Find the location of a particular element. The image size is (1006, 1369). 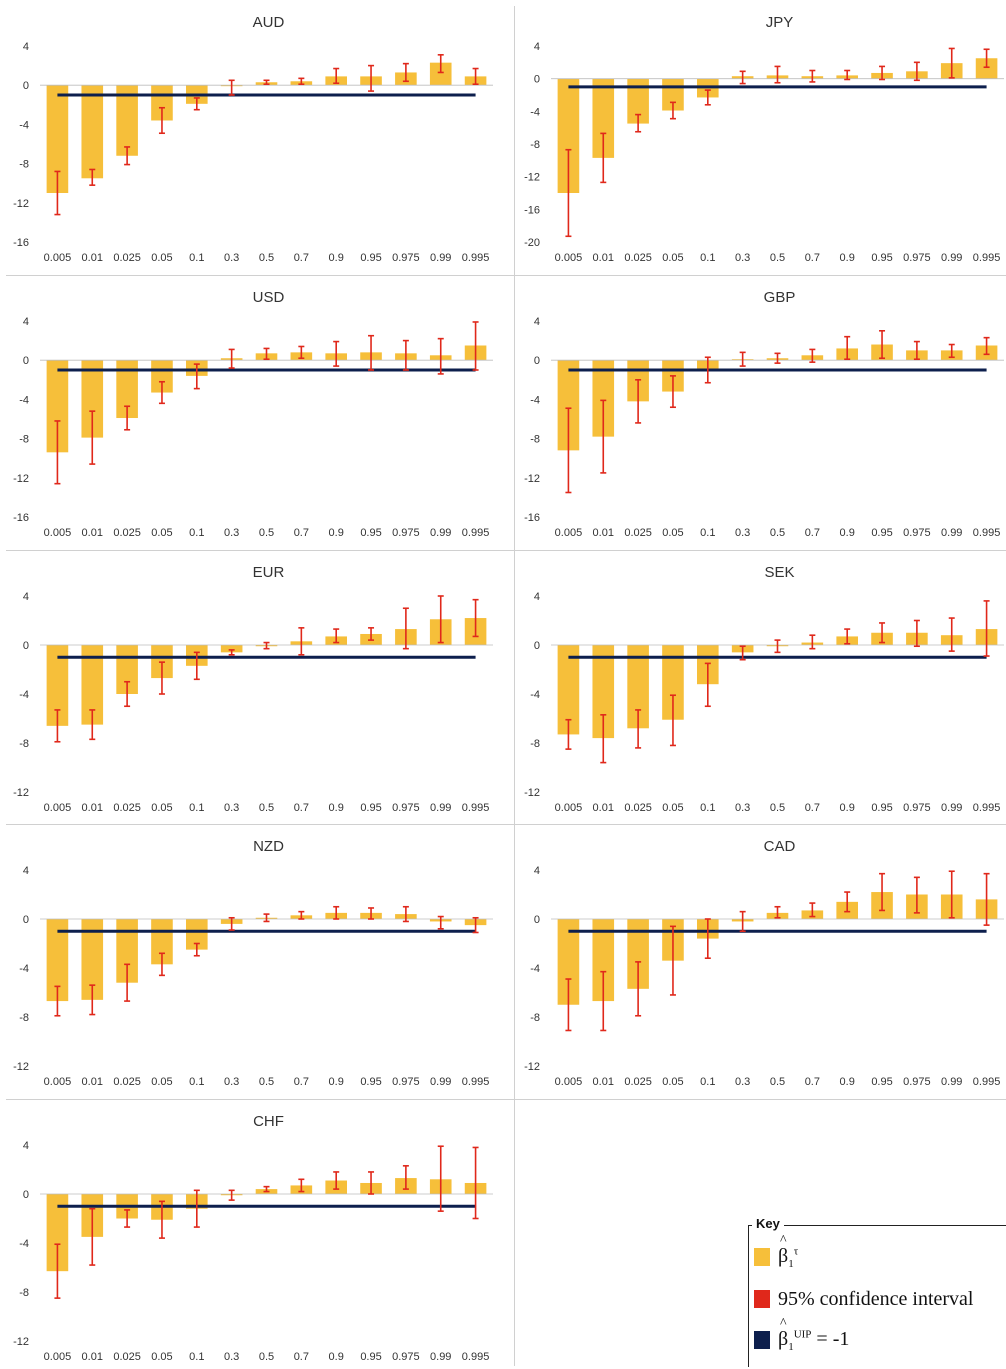

x-tick-label: 0.005 is located at coordinates (569, 533).